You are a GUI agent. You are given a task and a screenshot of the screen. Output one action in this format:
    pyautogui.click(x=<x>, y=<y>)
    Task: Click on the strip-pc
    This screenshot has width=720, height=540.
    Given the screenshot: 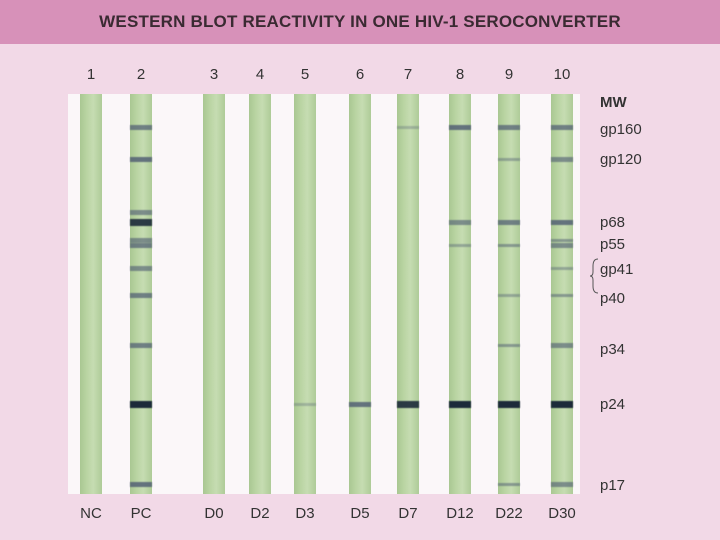 What is the action you would take?
    pyautogui.click(x=141, y=294)
    